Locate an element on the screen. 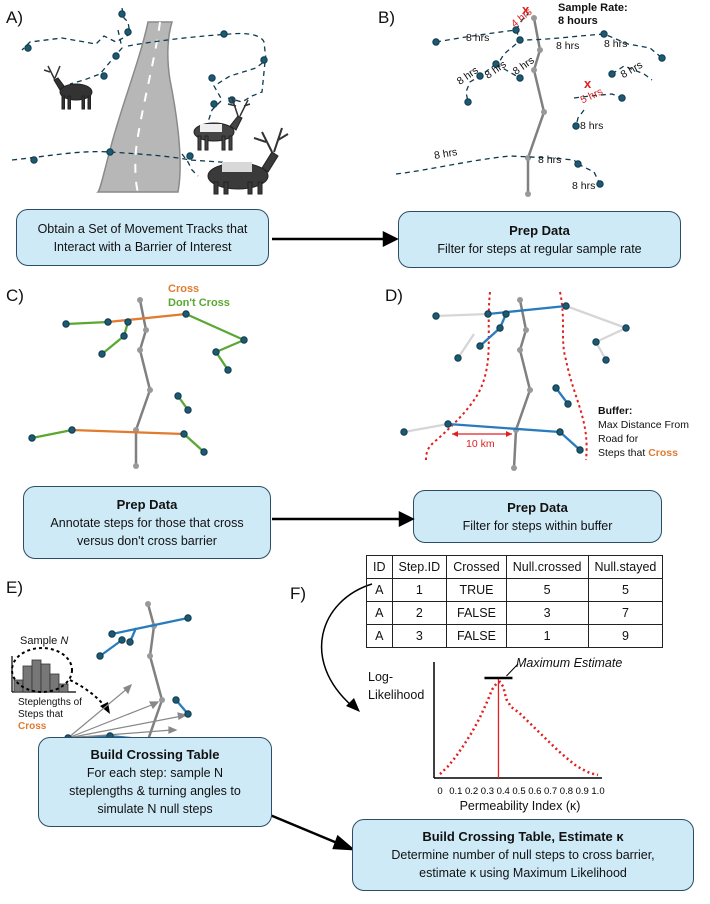 The height and width of the screenshot is (904, 710). panel-d-label: D) is located at coordinates (394, 295).